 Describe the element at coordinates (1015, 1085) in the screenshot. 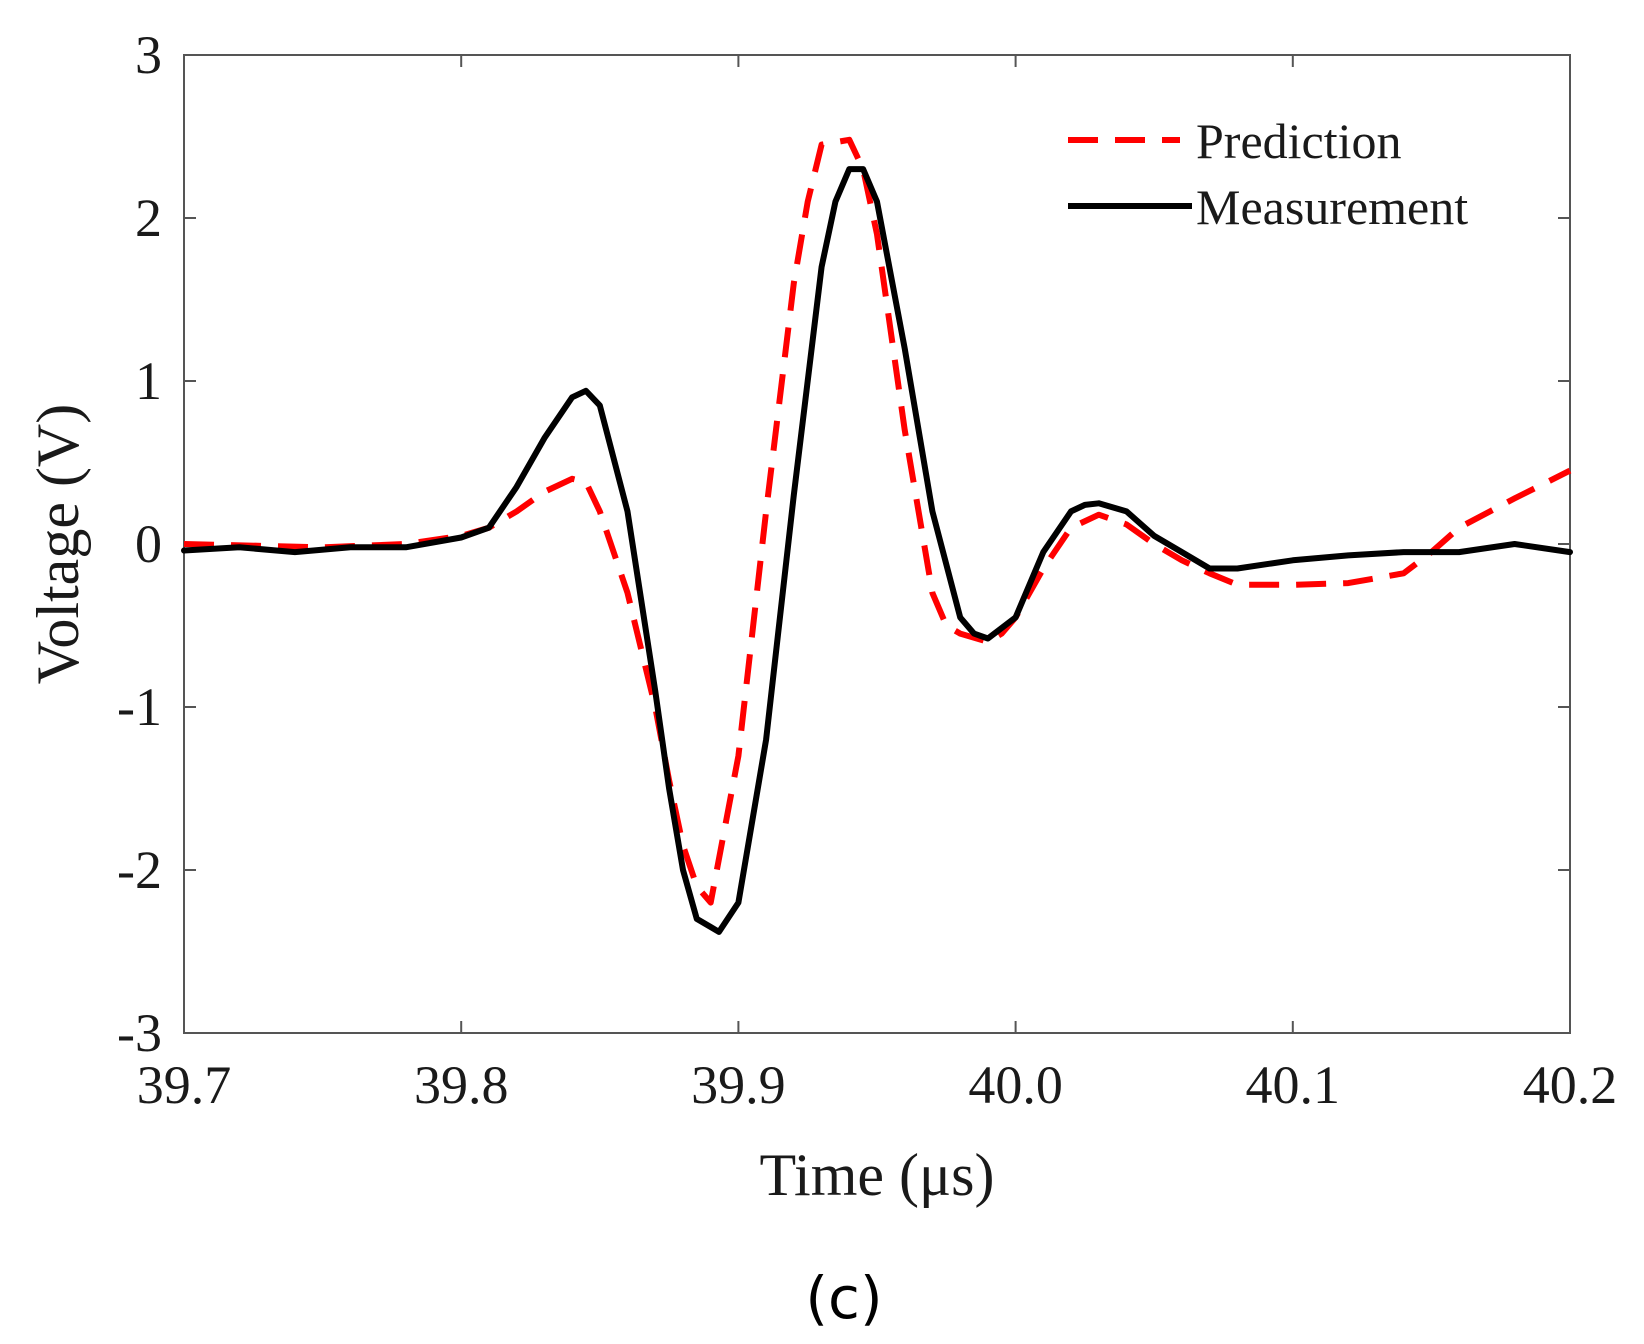

I see `x-tick-label: 40.0` at that location.